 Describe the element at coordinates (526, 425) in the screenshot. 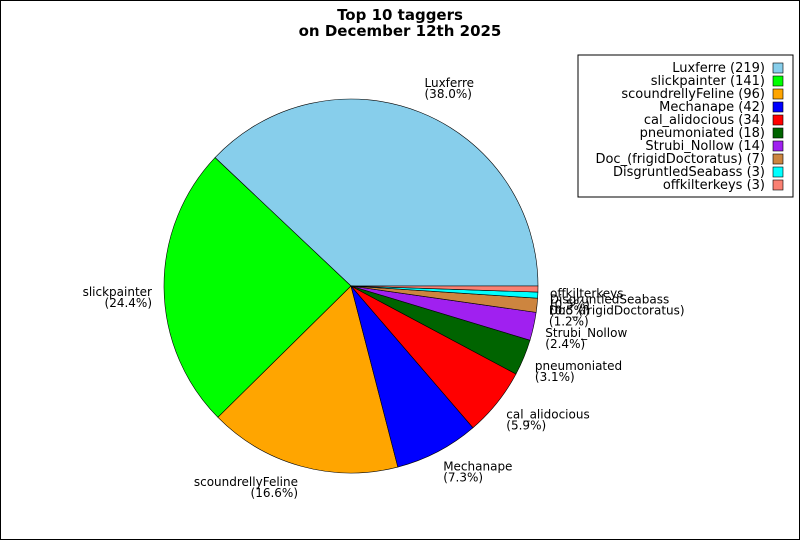

I see `slice-percent-cal-alidocious: (5.9%)` at that location.